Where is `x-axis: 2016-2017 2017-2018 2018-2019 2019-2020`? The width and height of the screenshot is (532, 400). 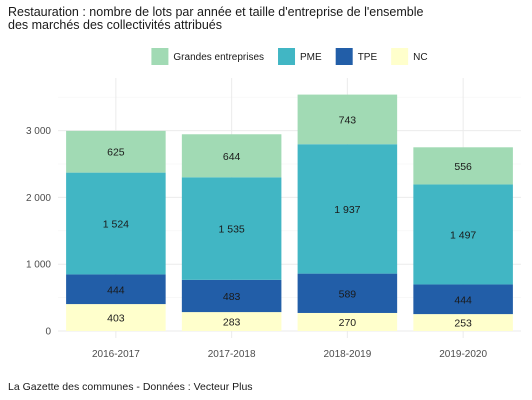 x-axis: 2016-2017 2017-2018 2018-2019 2019-2020 is located at coordinates (290, 354).